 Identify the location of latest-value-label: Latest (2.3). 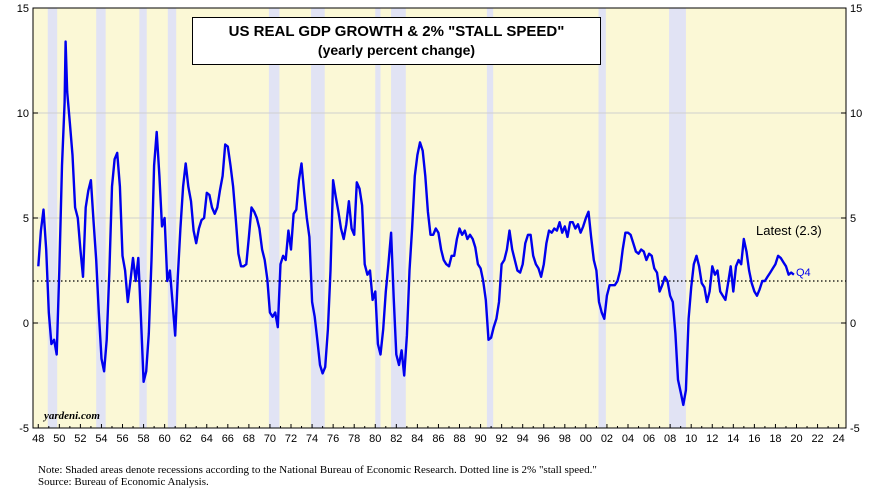
(789, 230).